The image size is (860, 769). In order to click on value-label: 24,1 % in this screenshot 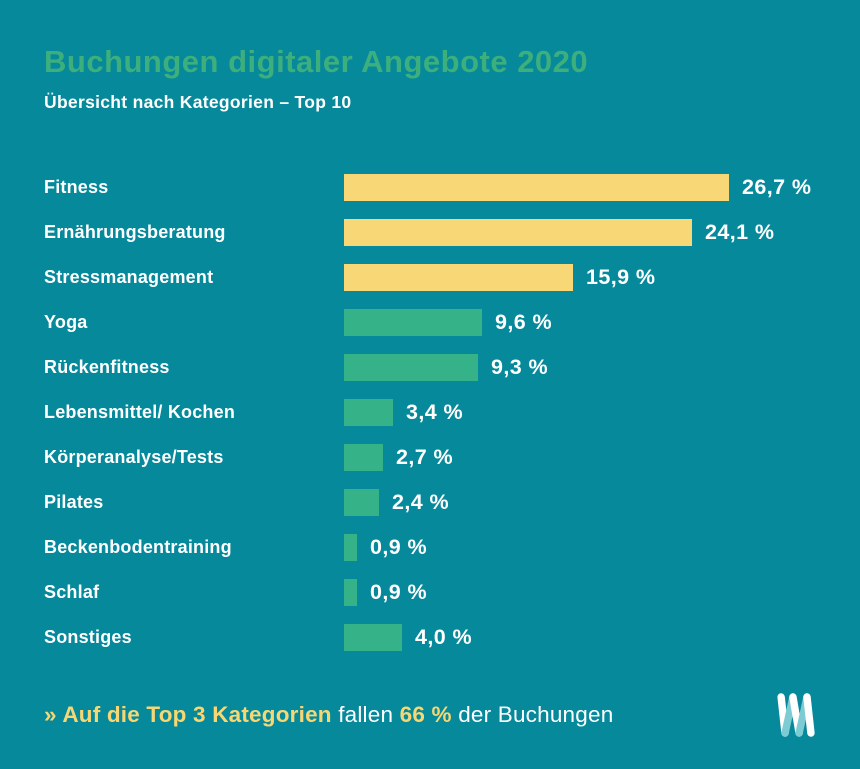, I will do `click(740, 231)`.